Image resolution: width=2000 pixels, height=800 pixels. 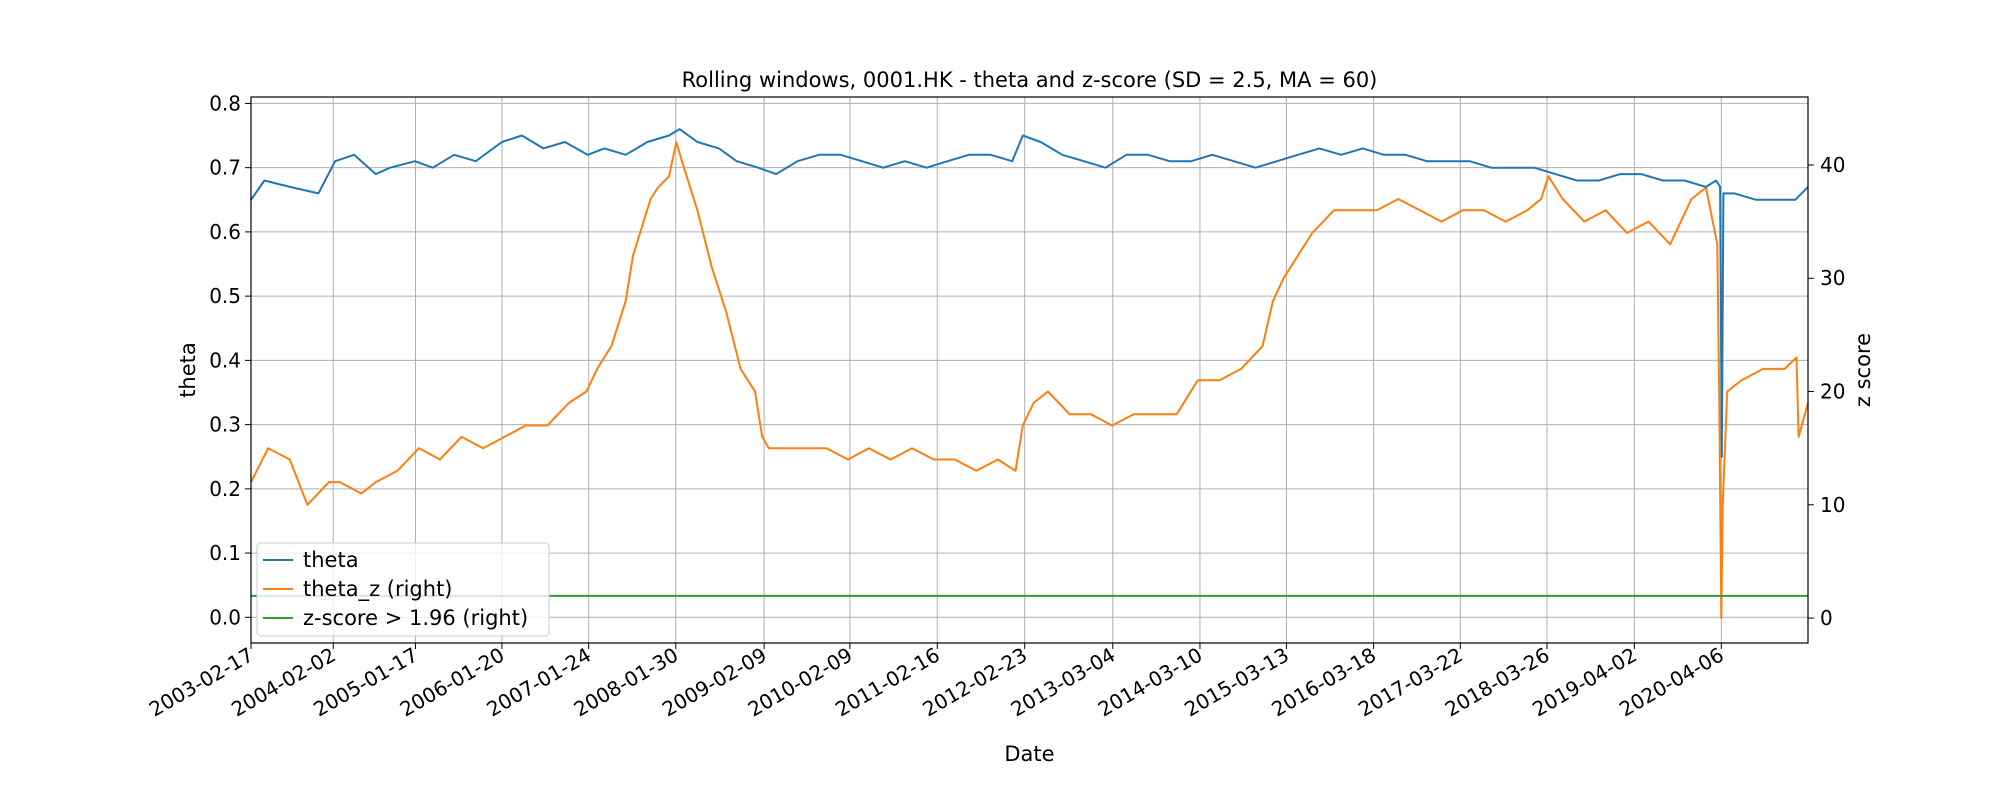 I want to click on y-axis-left-ticks: 0.0 0.1 0.2 0.3 0.4 0.5 0.6 0.7 0.8, so click(x=230, y=360).